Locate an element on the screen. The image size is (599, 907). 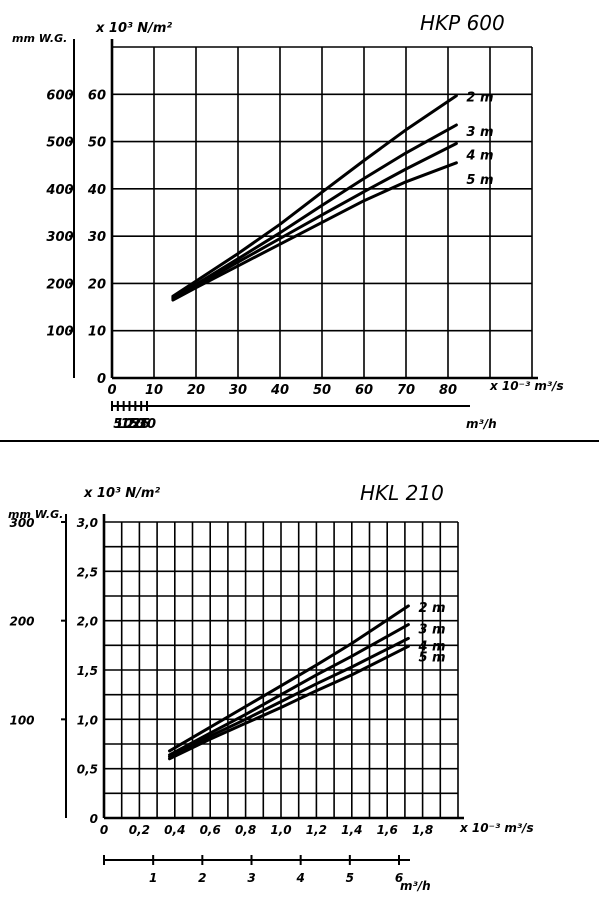
x-tick-label: 1,4 is located at coordinates (351, 830).